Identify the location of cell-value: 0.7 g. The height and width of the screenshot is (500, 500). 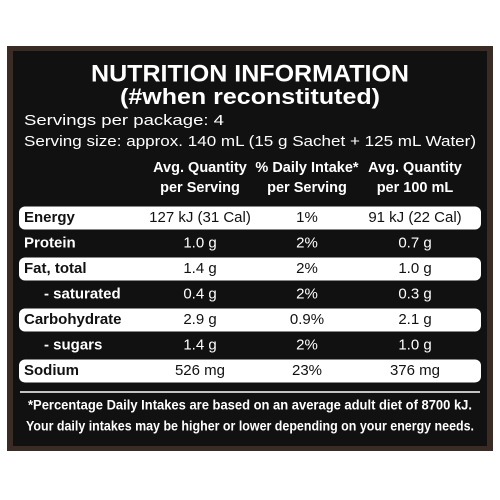
(414, 242).